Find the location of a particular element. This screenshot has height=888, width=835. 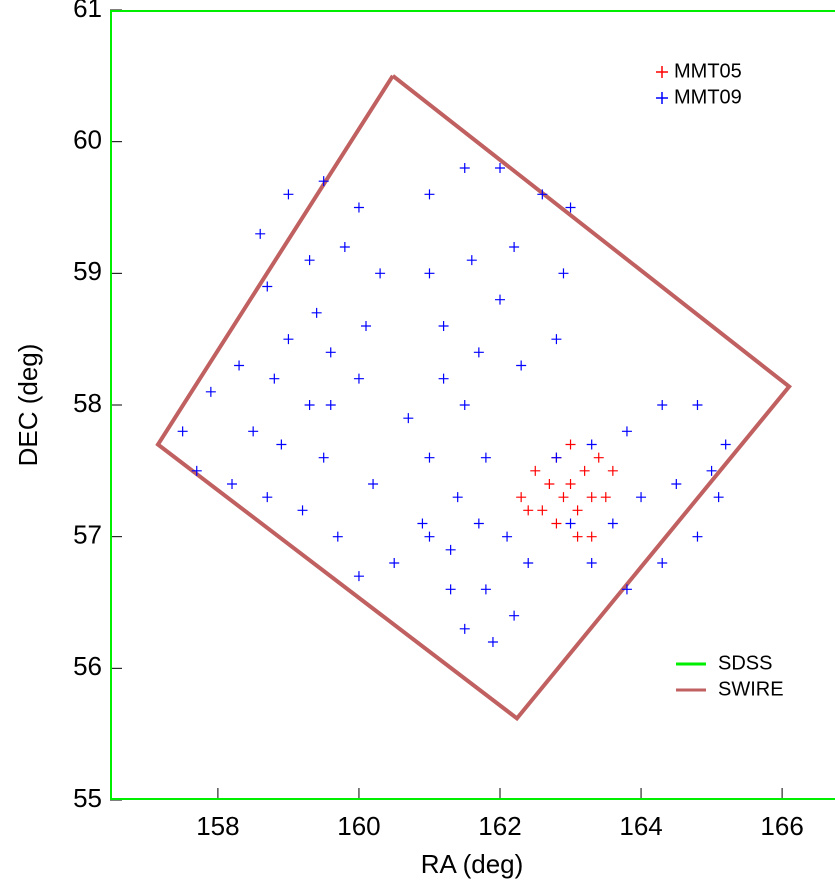

y-tick-label: 61 is located at coordinates (87, 11).